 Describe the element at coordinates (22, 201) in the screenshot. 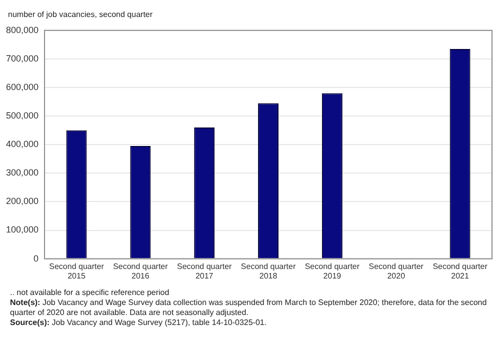

I see `y-tick-label: 200,000` at that location.